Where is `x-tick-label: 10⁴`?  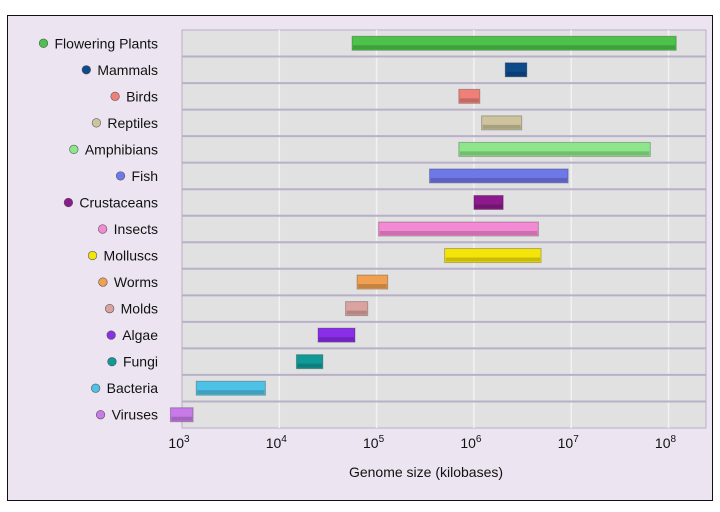
x-tick-label: 10⁴ is located at coordinates (277, 442).